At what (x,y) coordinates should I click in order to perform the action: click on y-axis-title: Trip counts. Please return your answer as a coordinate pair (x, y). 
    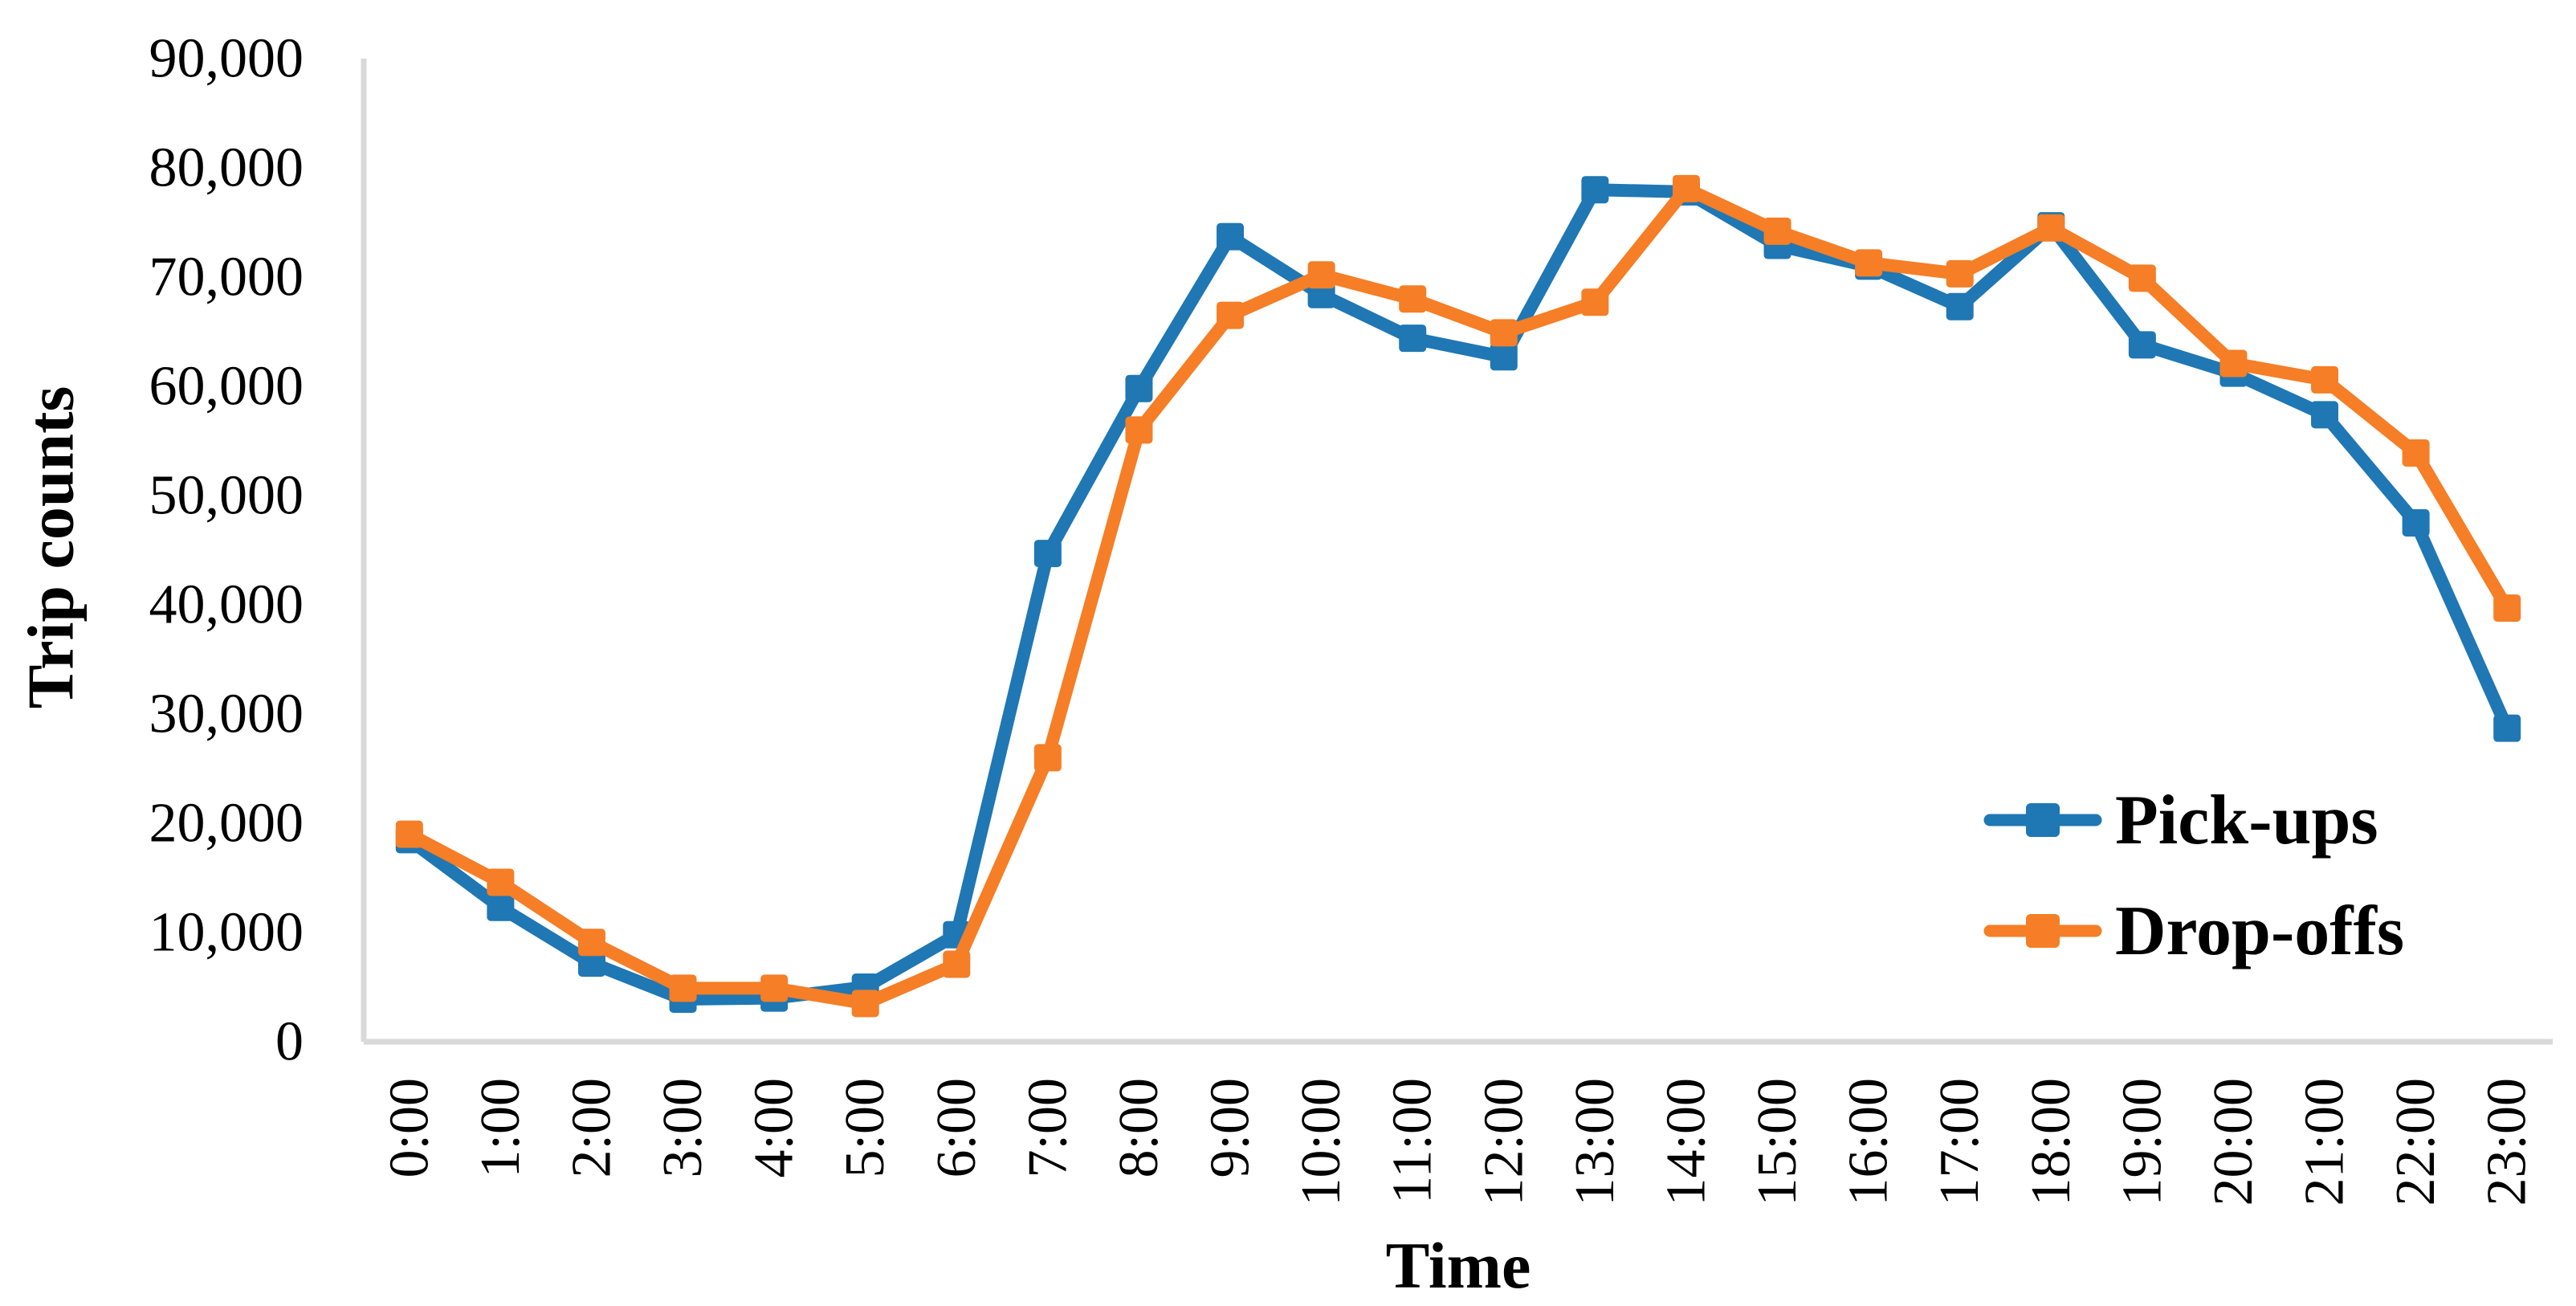
    Looking at the image, I should click on (51, 547).